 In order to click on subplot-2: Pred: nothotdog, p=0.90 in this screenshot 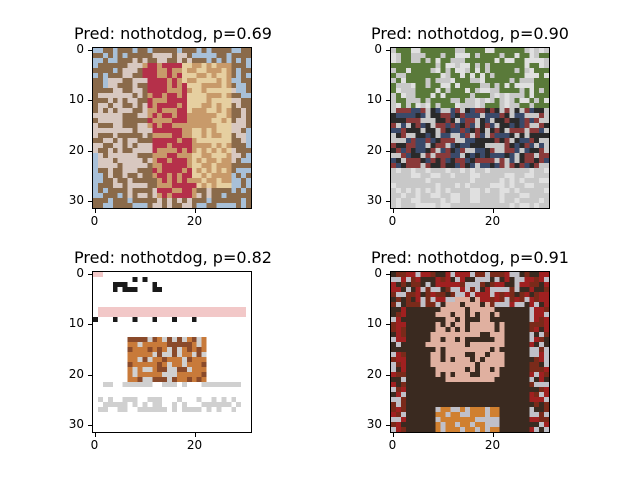, I will do `click(470, 122)`.